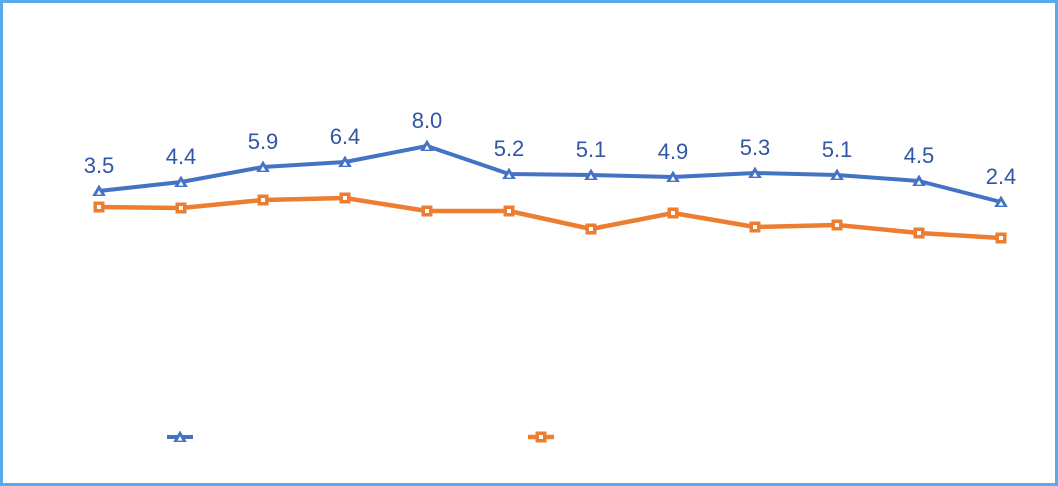 The height and width of the screenshot is (486, 1058). What do you see at coordinates (263, 200) in the screenshot?
I see `orange-square-series-marker-3-inner` at bounding box center [263, 200].